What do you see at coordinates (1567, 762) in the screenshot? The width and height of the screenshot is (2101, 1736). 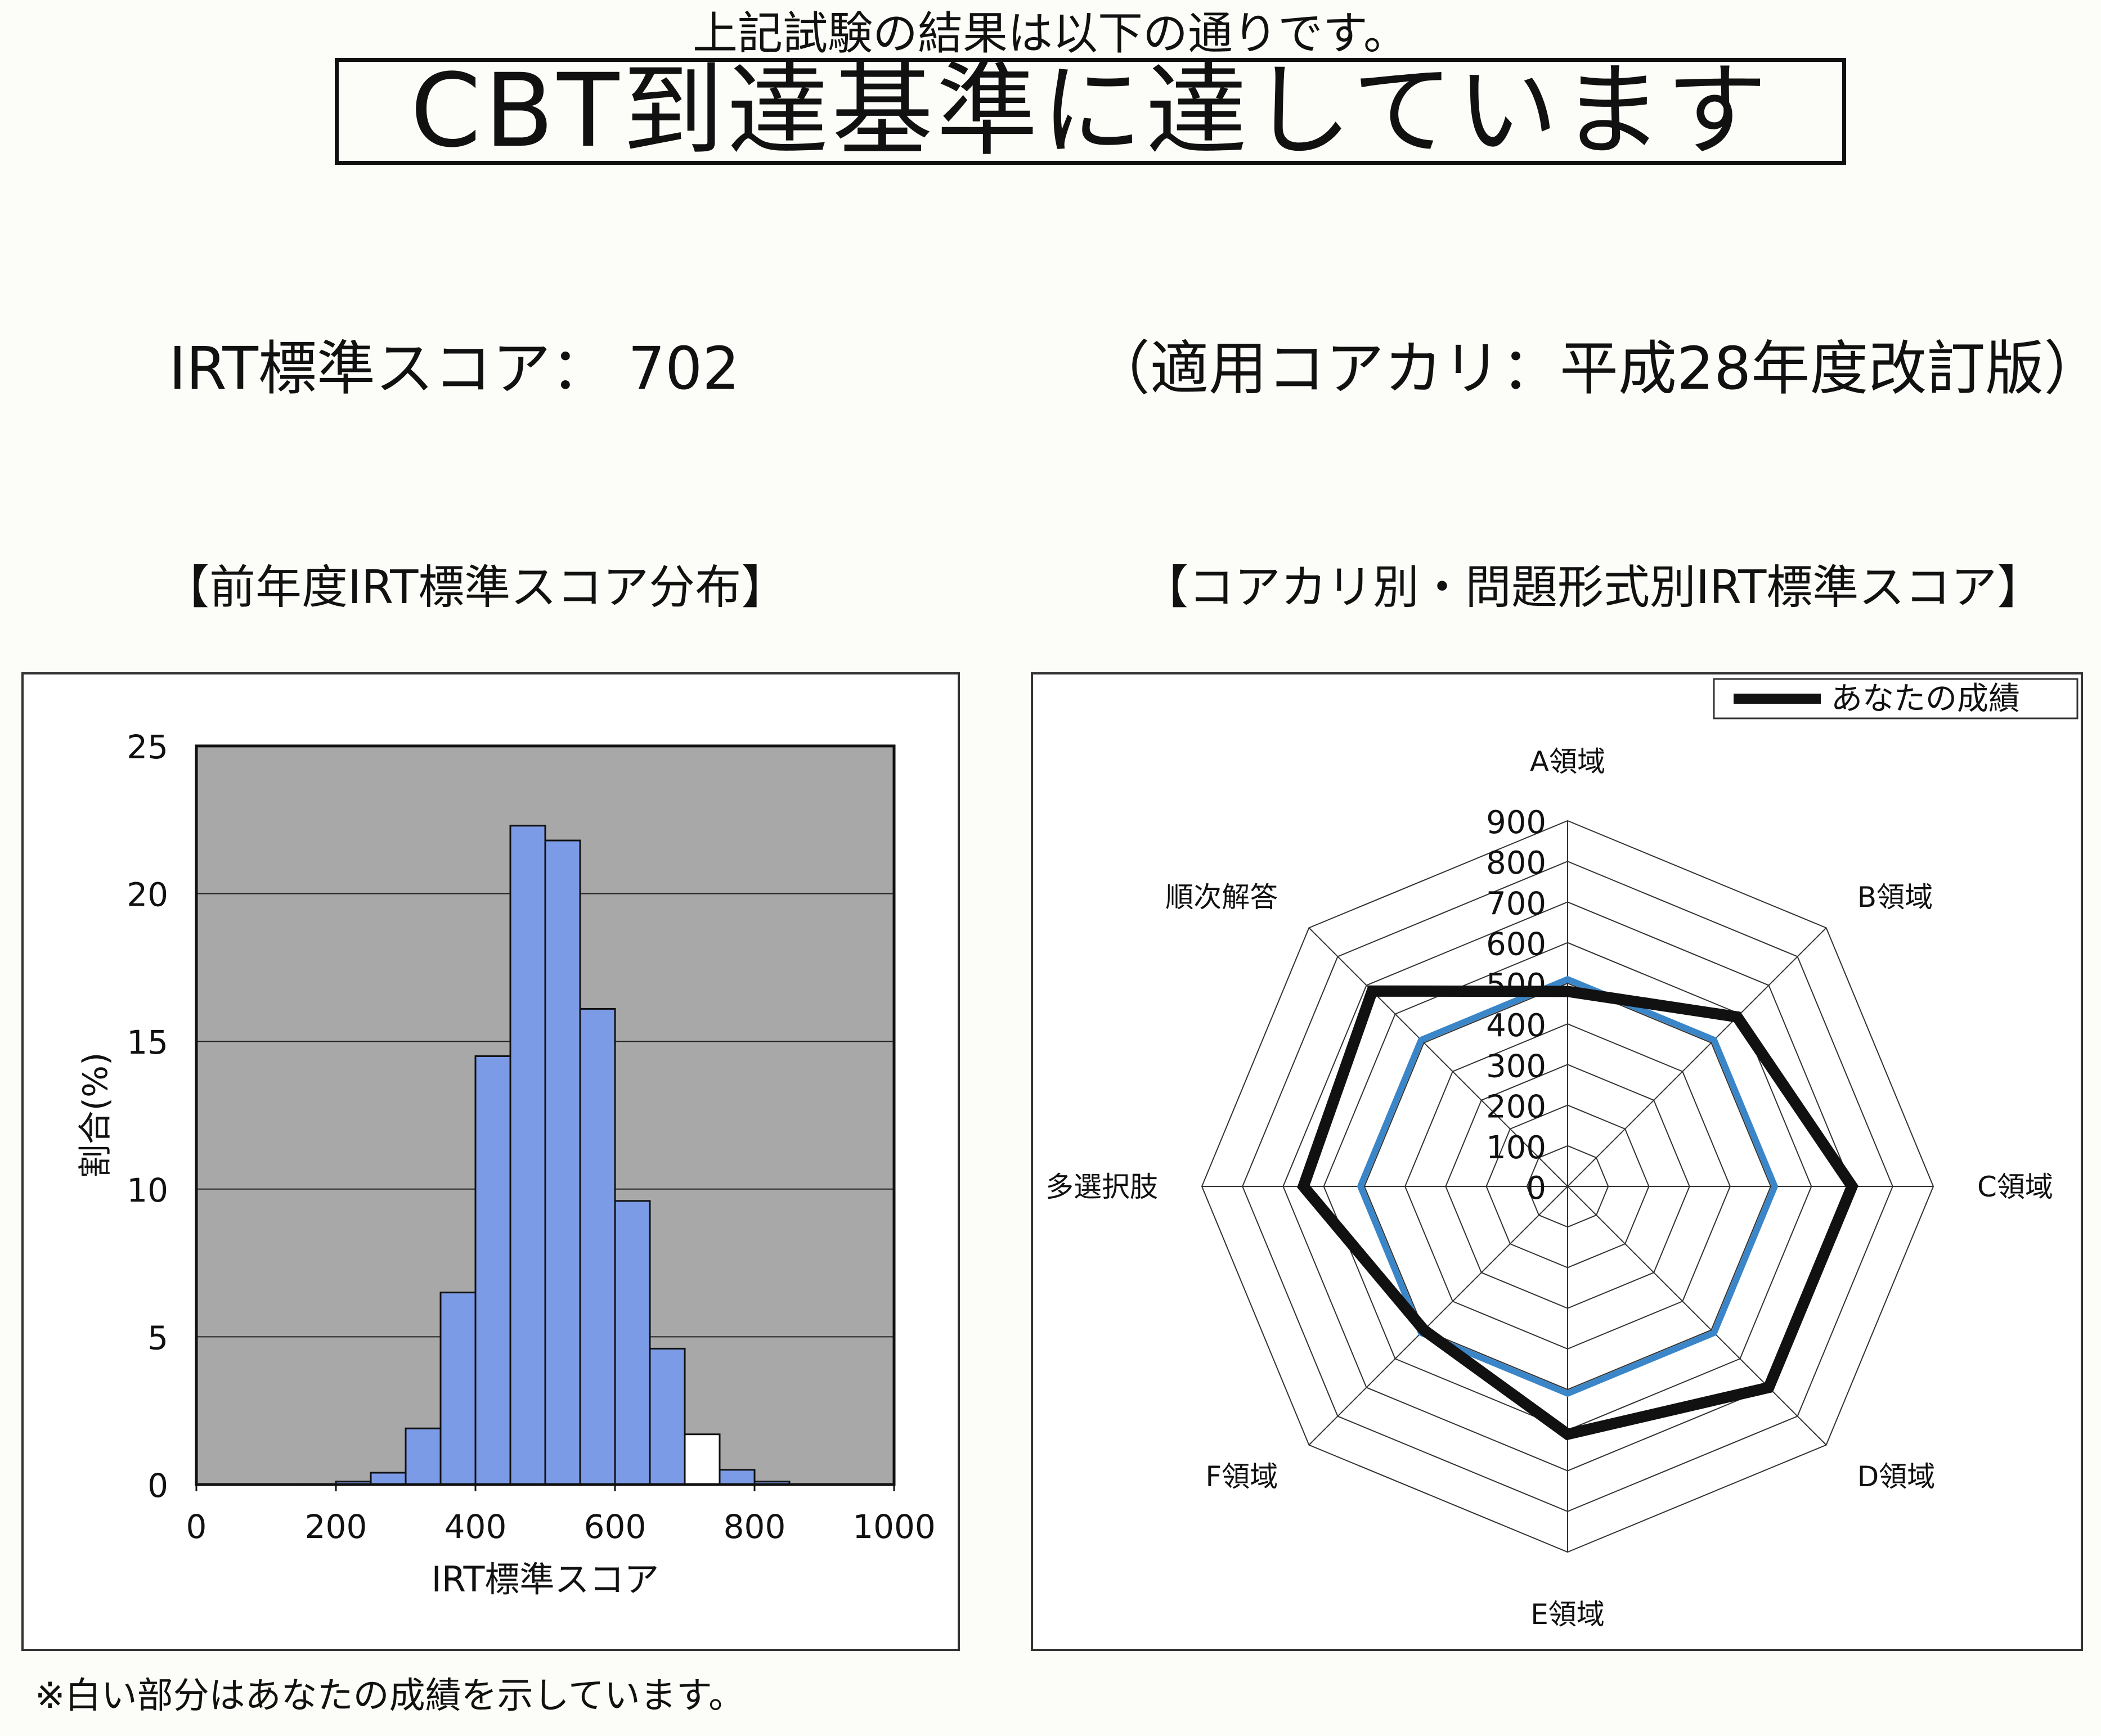 I see `radar-axis-label: A領域` at bounding box center [1567, 762].